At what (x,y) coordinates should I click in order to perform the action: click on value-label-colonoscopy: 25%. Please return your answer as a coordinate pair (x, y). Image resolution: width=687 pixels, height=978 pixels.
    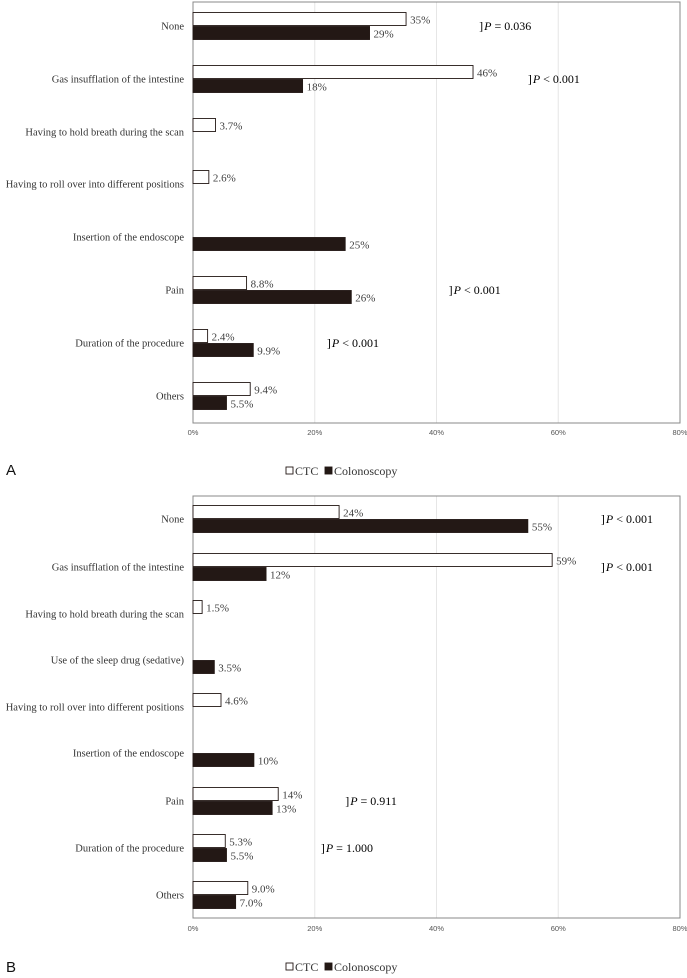
    Looking at the image, I should click on (359, 246).